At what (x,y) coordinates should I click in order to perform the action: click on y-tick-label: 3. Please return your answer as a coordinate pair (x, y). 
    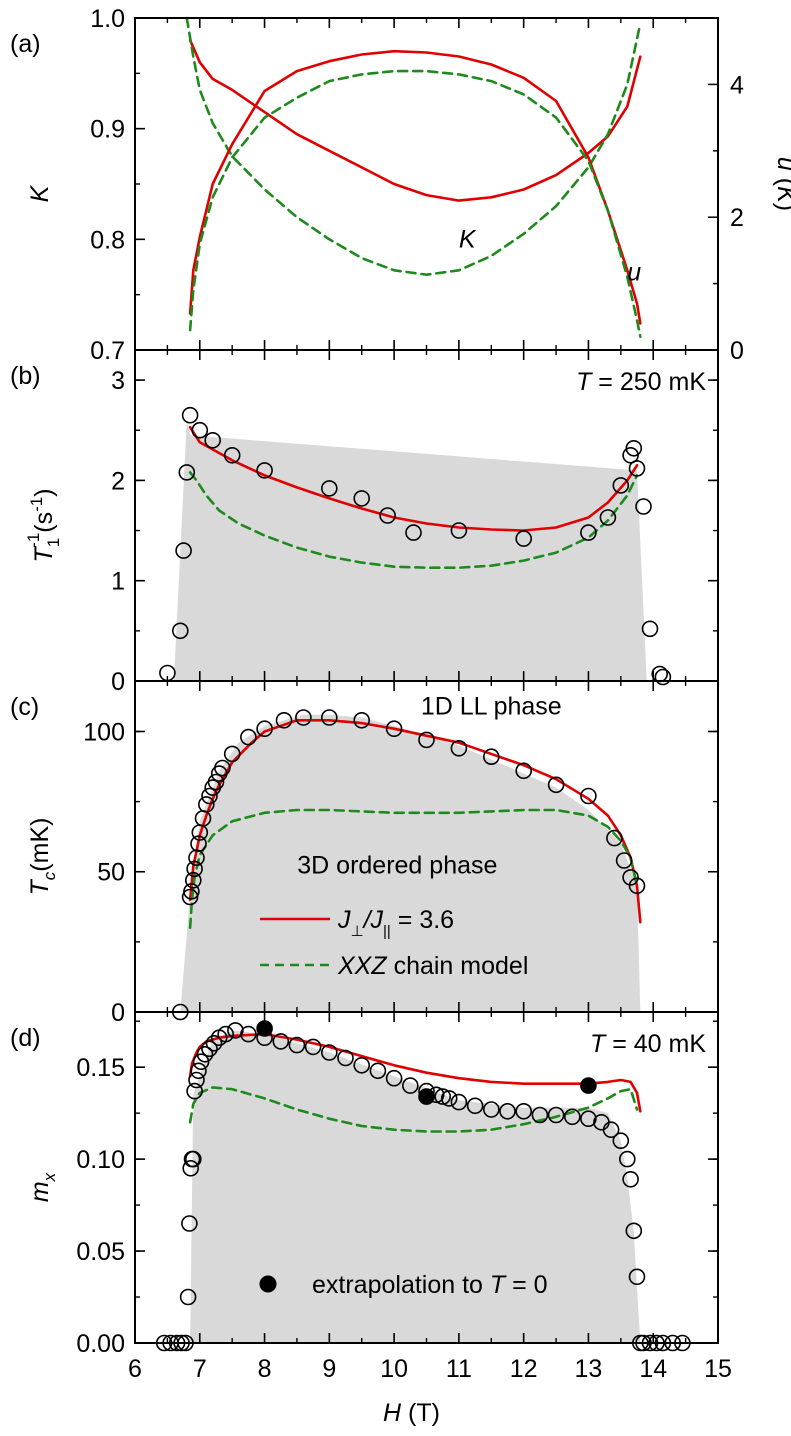
    Looking at the image, I should click on (118, 381).